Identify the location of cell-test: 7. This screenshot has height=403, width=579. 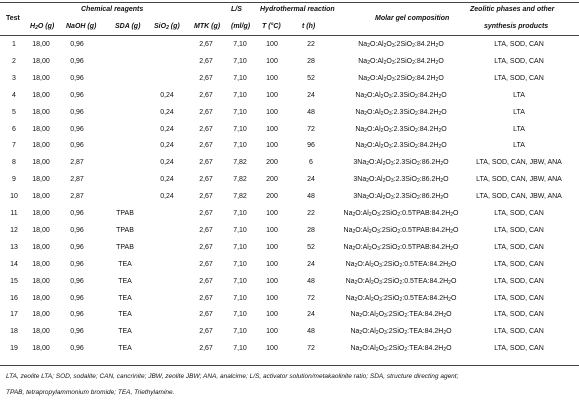
(14, 146).